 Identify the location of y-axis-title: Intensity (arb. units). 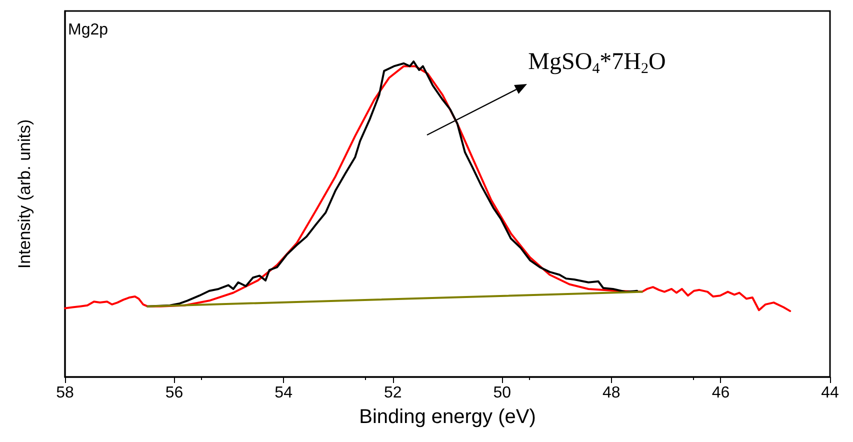
(24, 194).